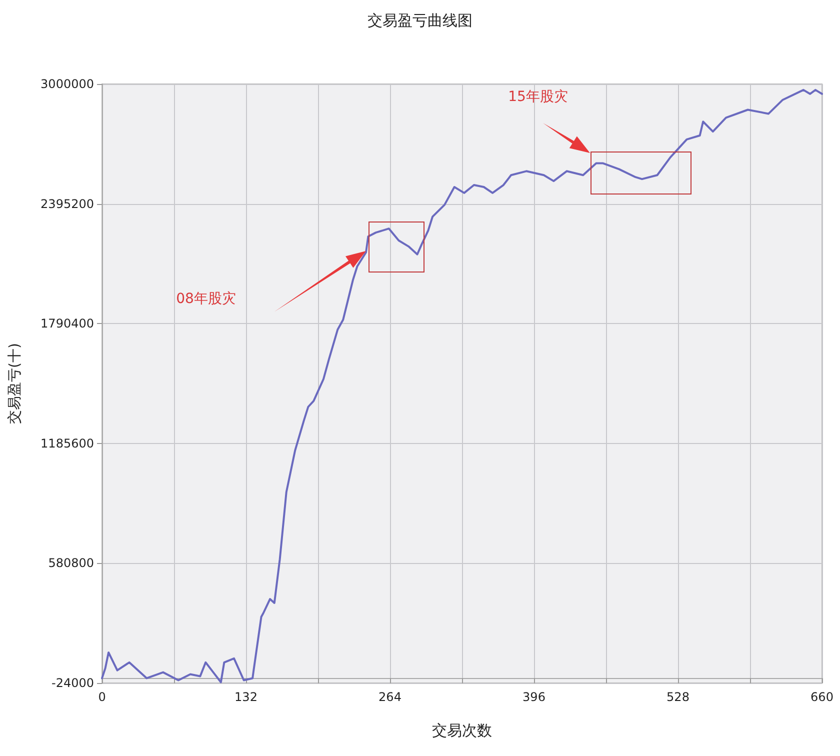 The height and width of the screenshot is (756, 840). What do you see at coordinates (420, 21) in the screenshot?
I see `chart-title: 交易盈亏曲线图` at bounding box center [420, 21].